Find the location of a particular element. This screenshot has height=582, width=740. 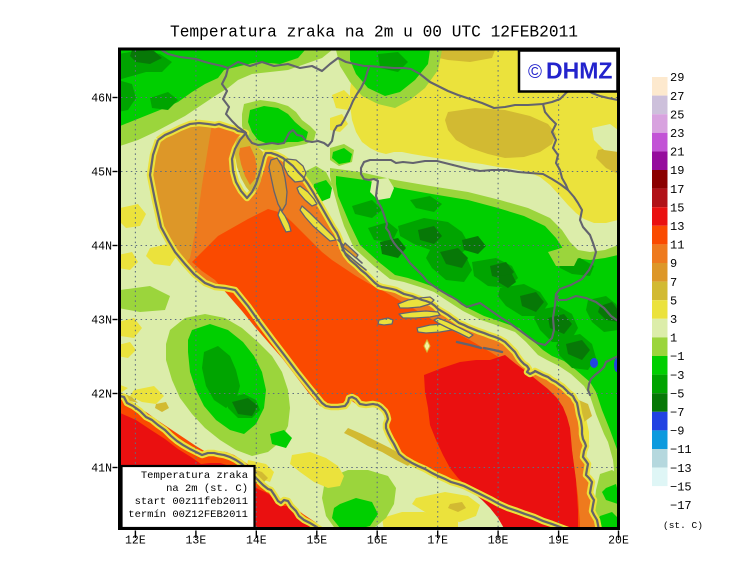

svg-text: DHMZ is located at coordinates (579, 71).